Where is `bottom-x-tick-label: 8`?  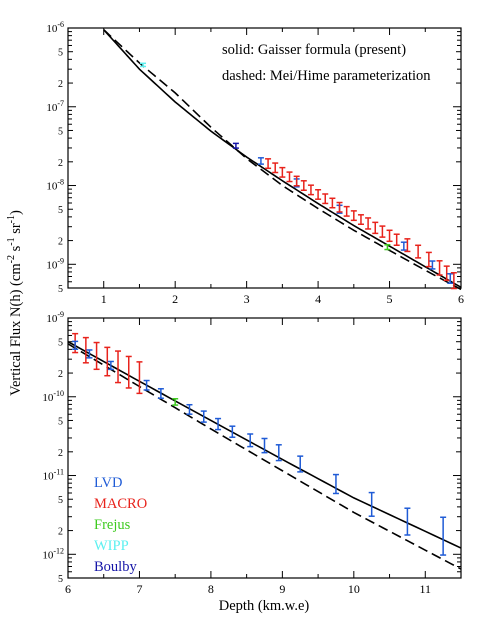
bottom-x-tick-label: 8 is located at coordinates (211, 589).